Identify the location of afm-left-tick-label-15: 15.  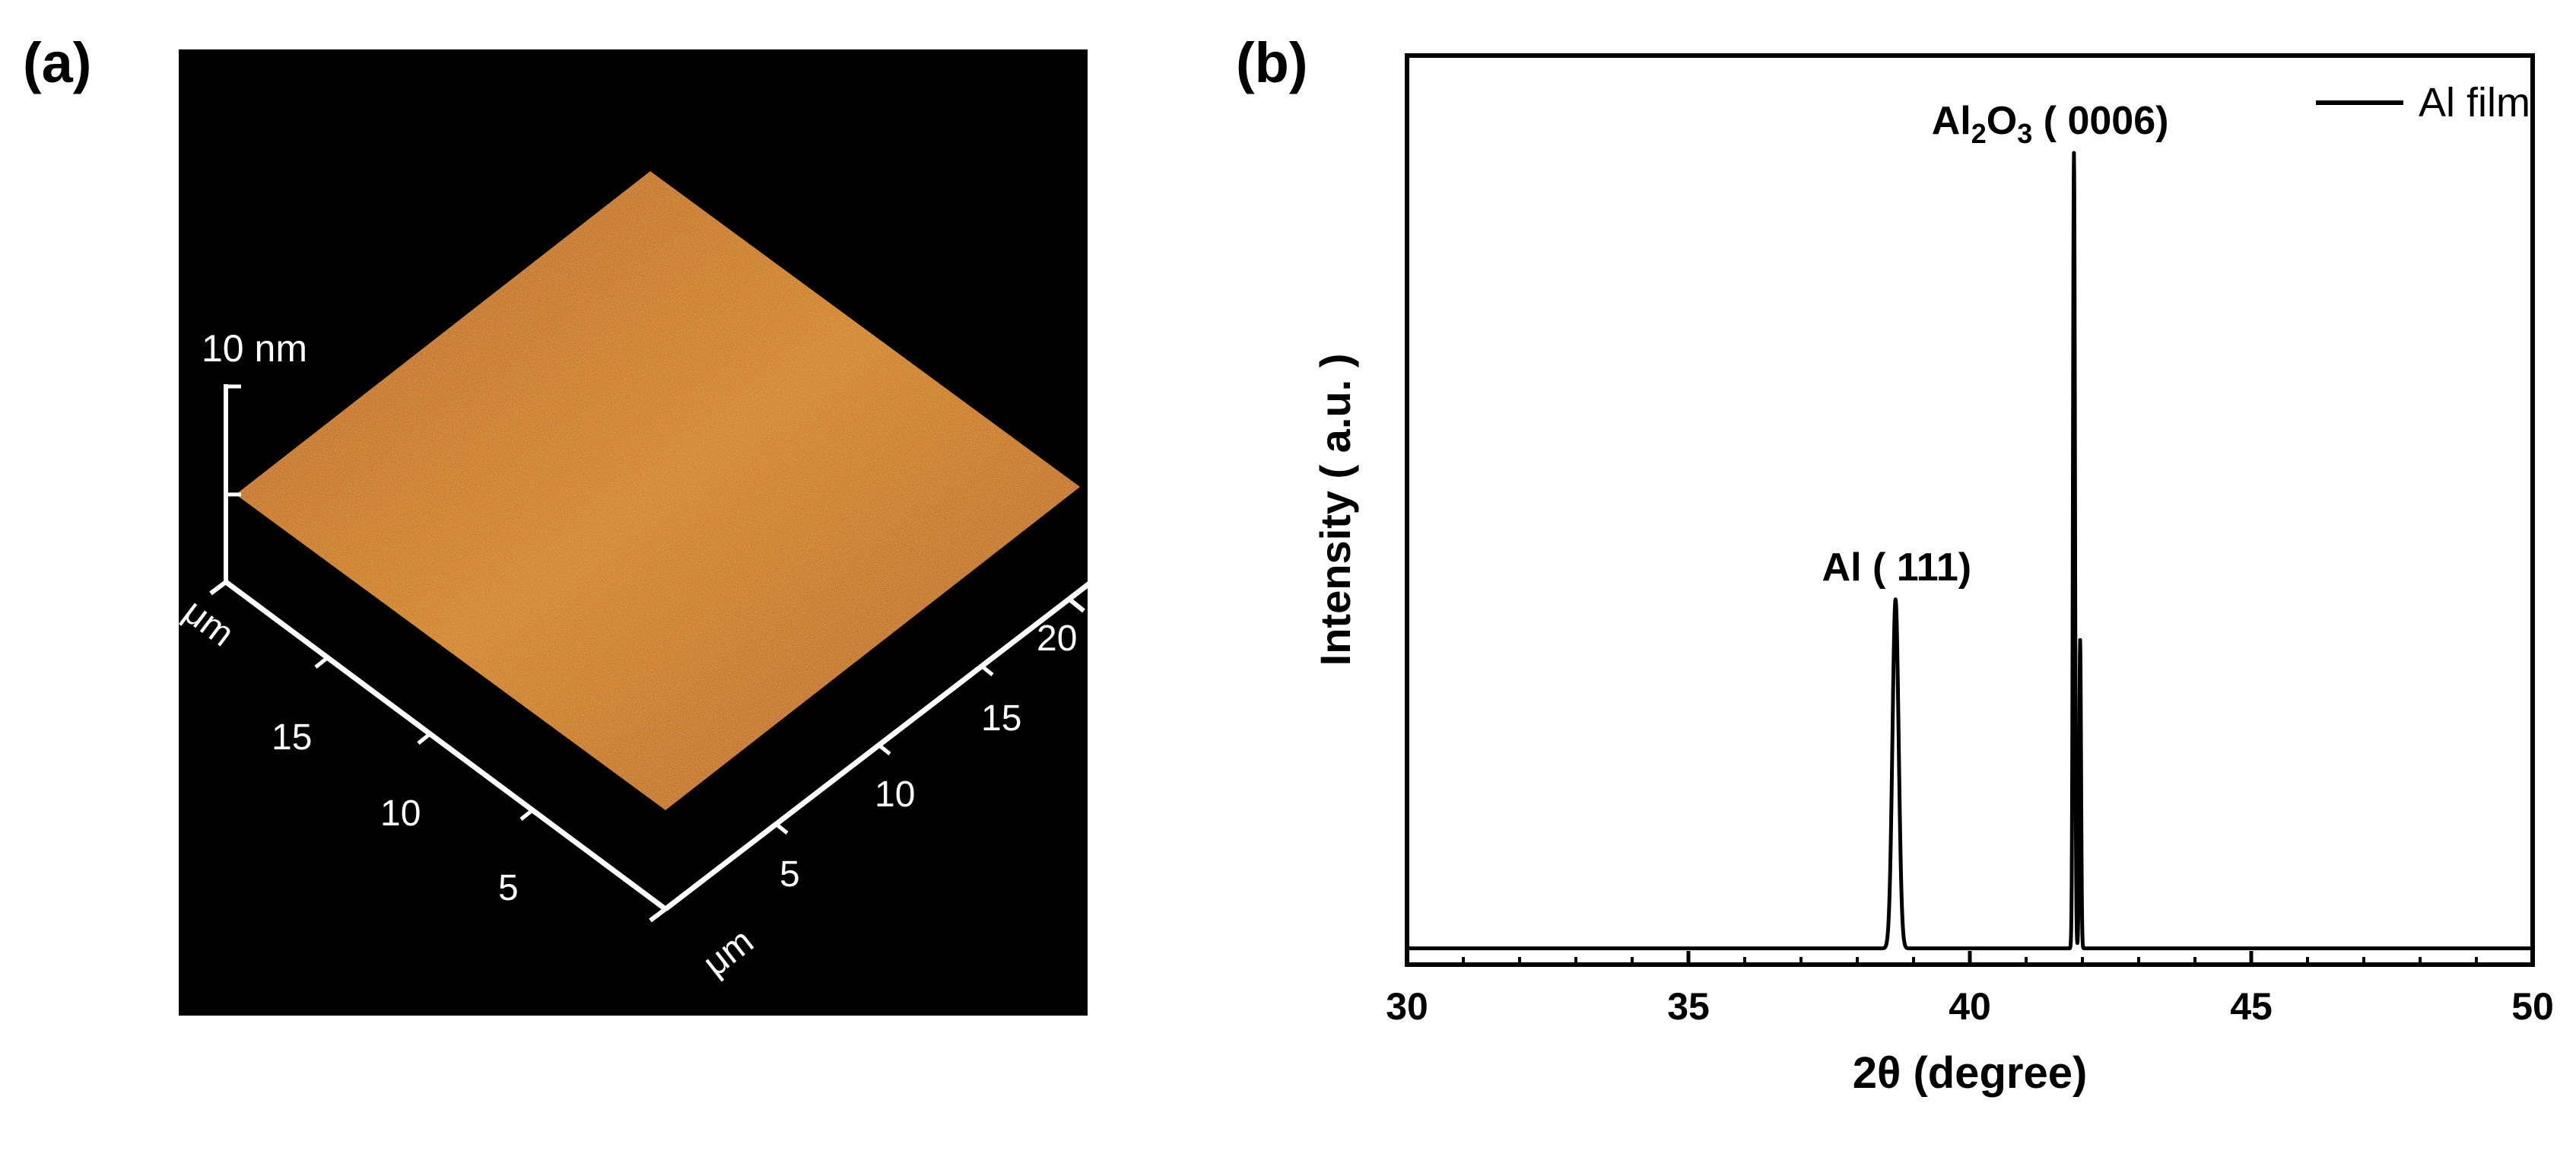
(292, 737).